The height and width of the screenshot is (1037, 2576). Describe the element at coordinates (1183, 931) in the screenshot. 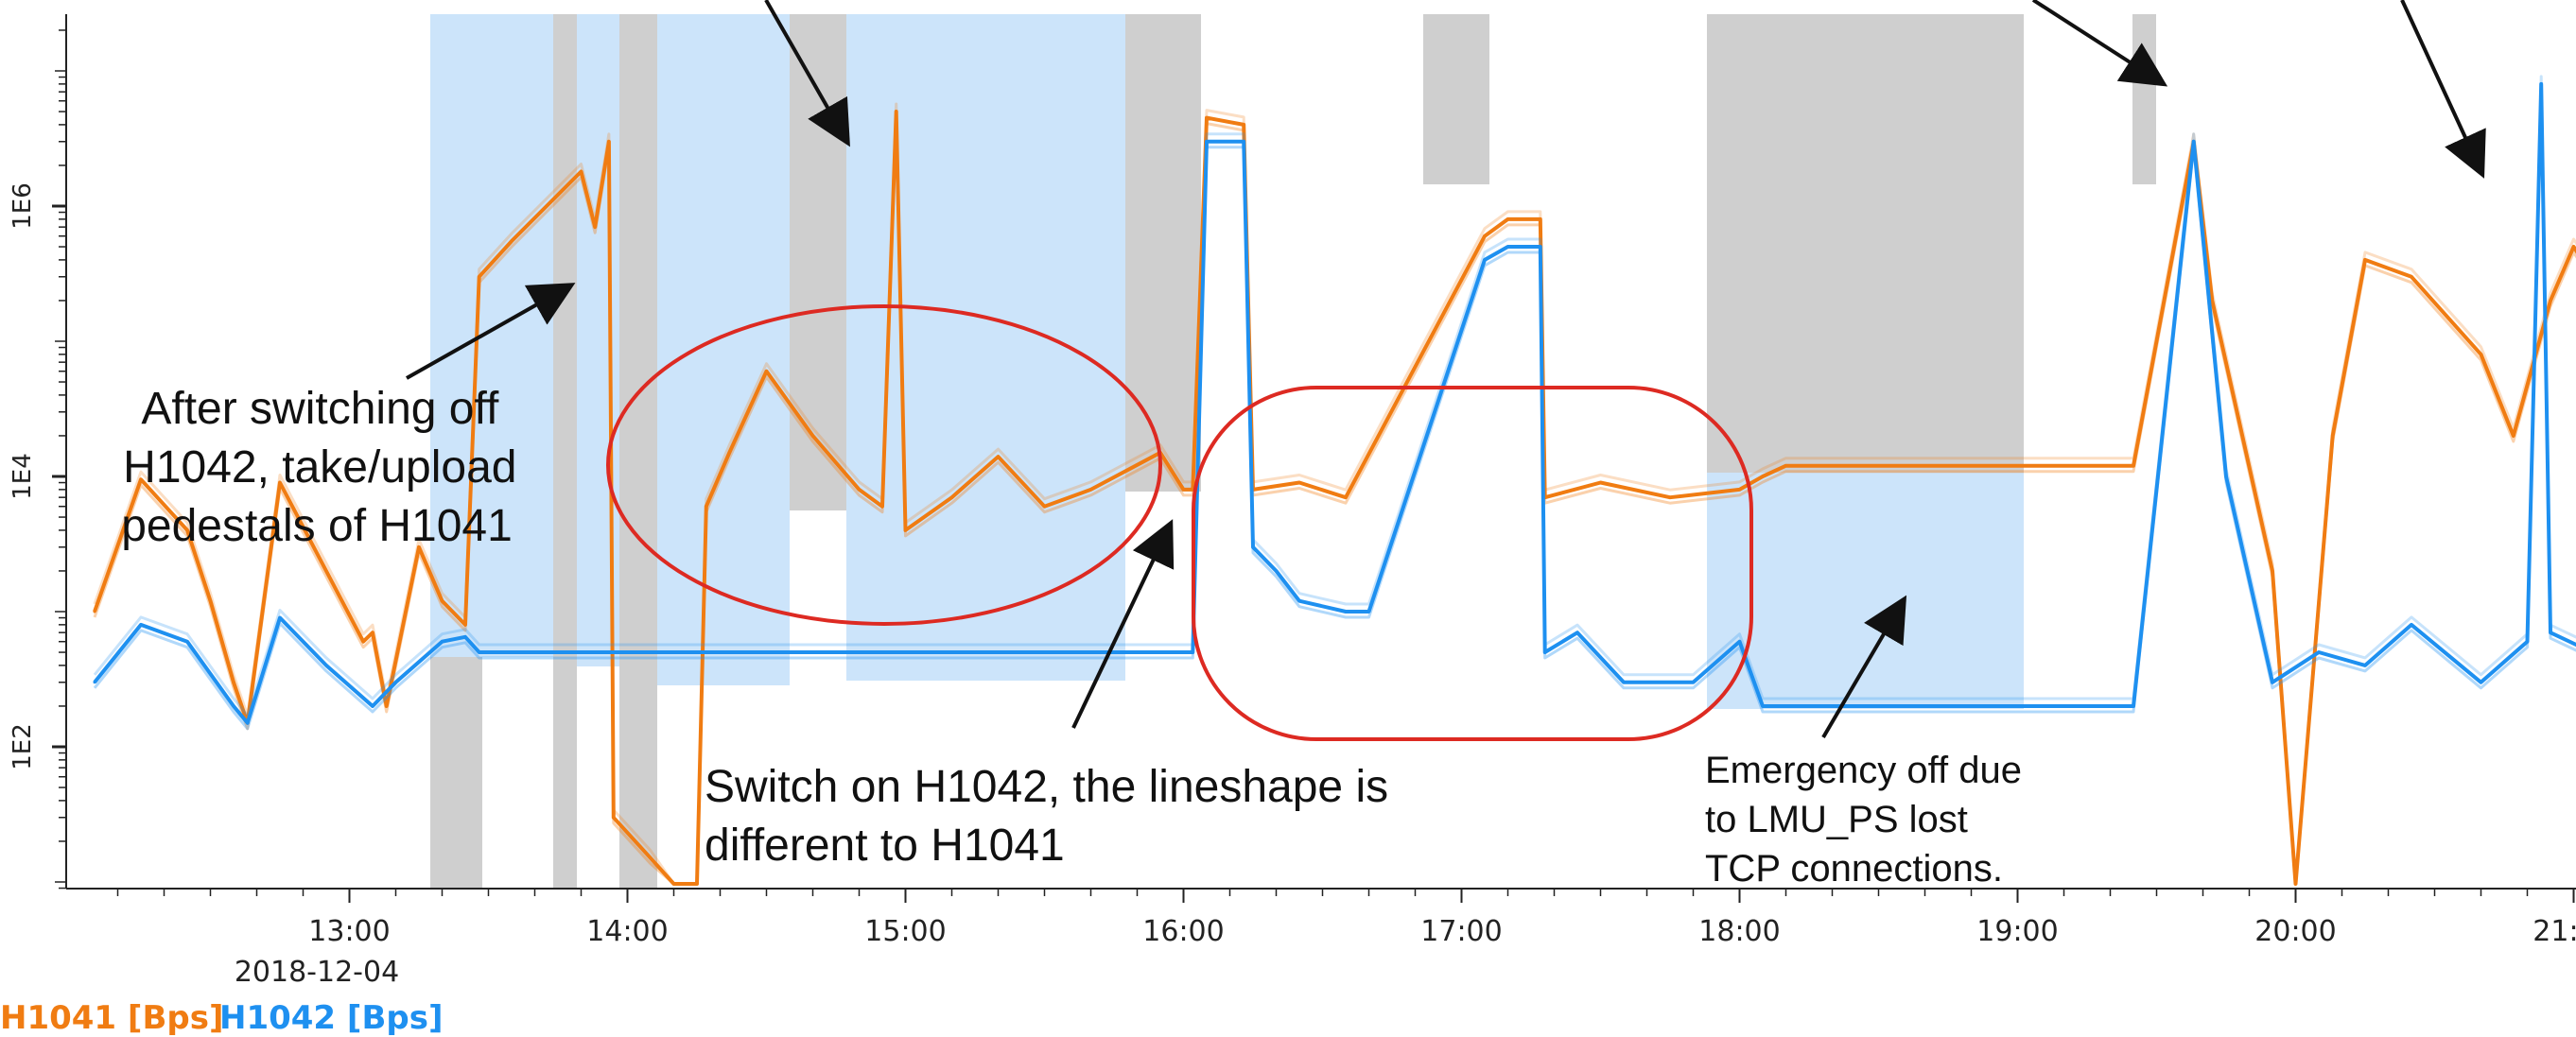

I see `x-tick-label: 16:00` at that location.